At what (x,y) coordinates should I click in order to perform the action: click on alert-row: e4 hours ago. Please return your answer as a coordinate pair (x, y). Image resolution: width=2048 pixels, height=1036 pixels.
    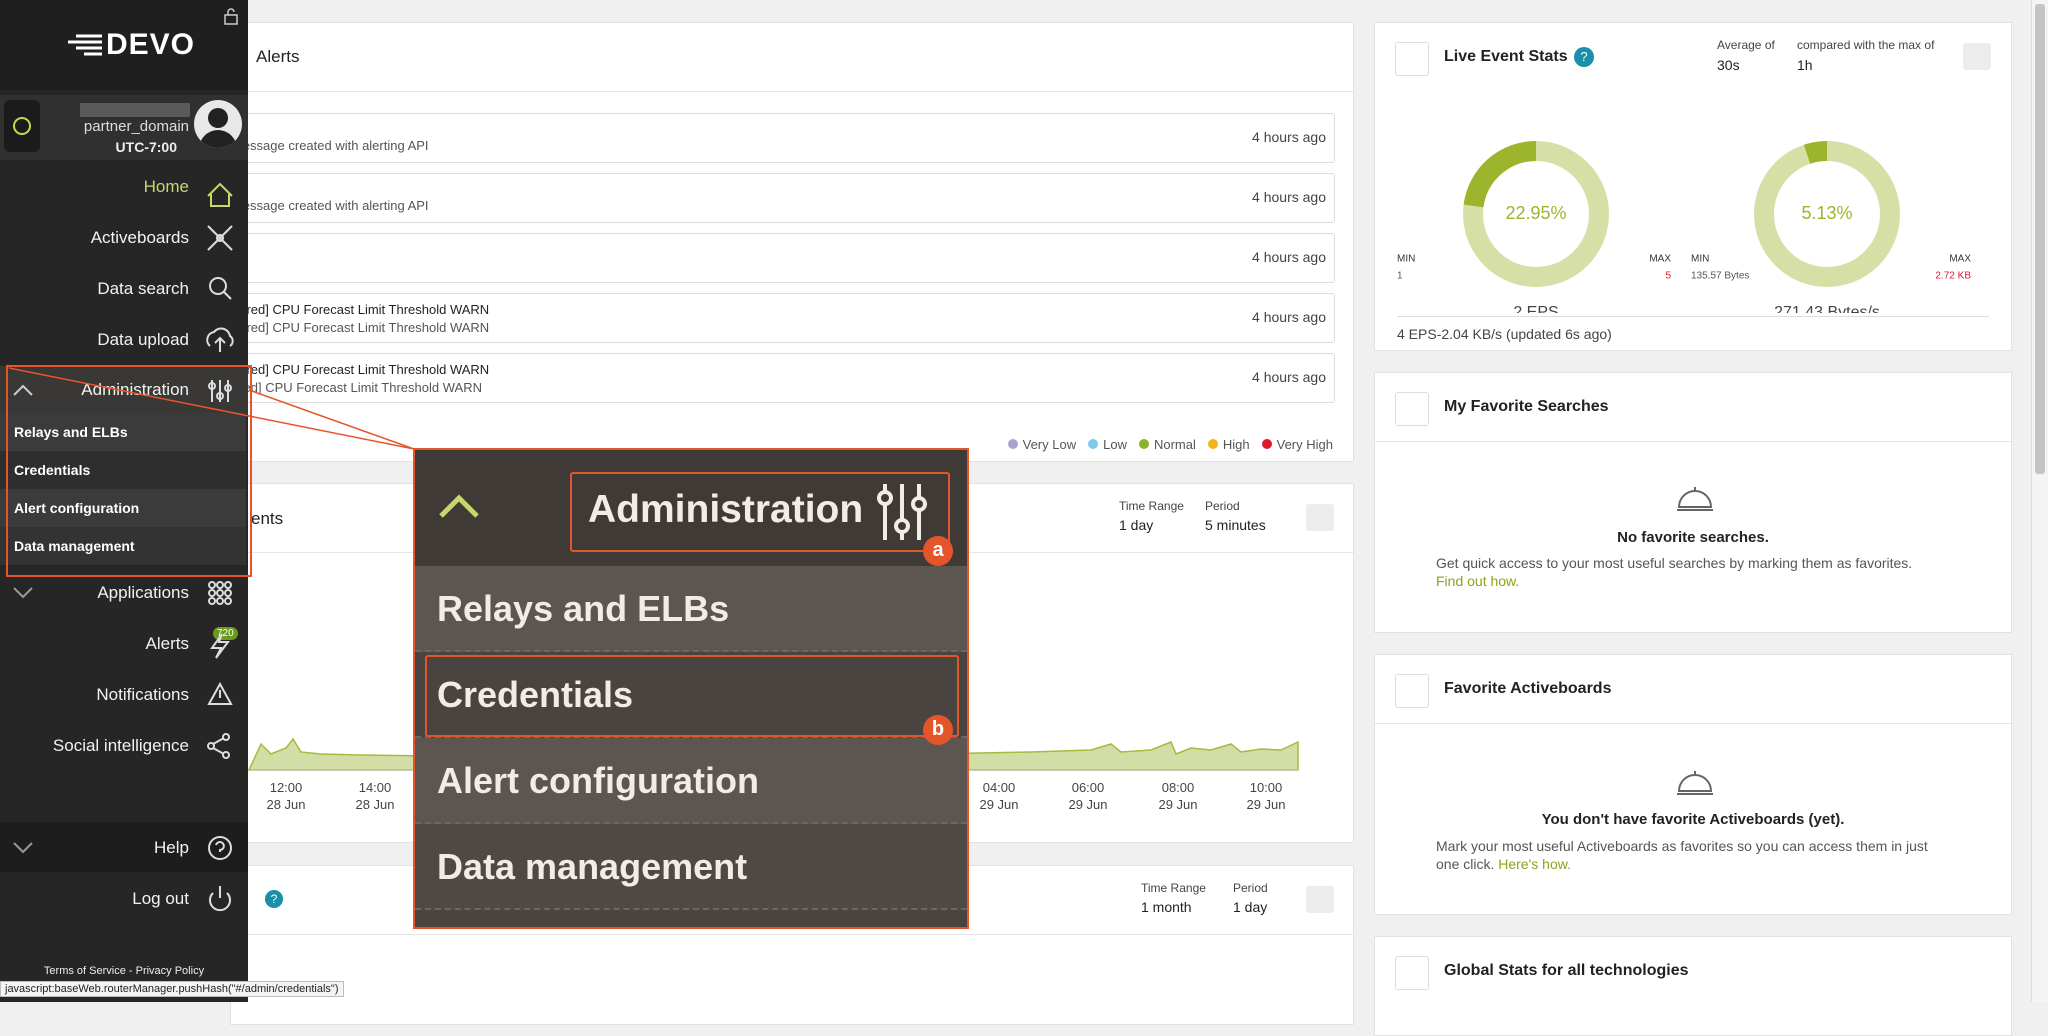
    Looking at the image, I should click on (783, 258).